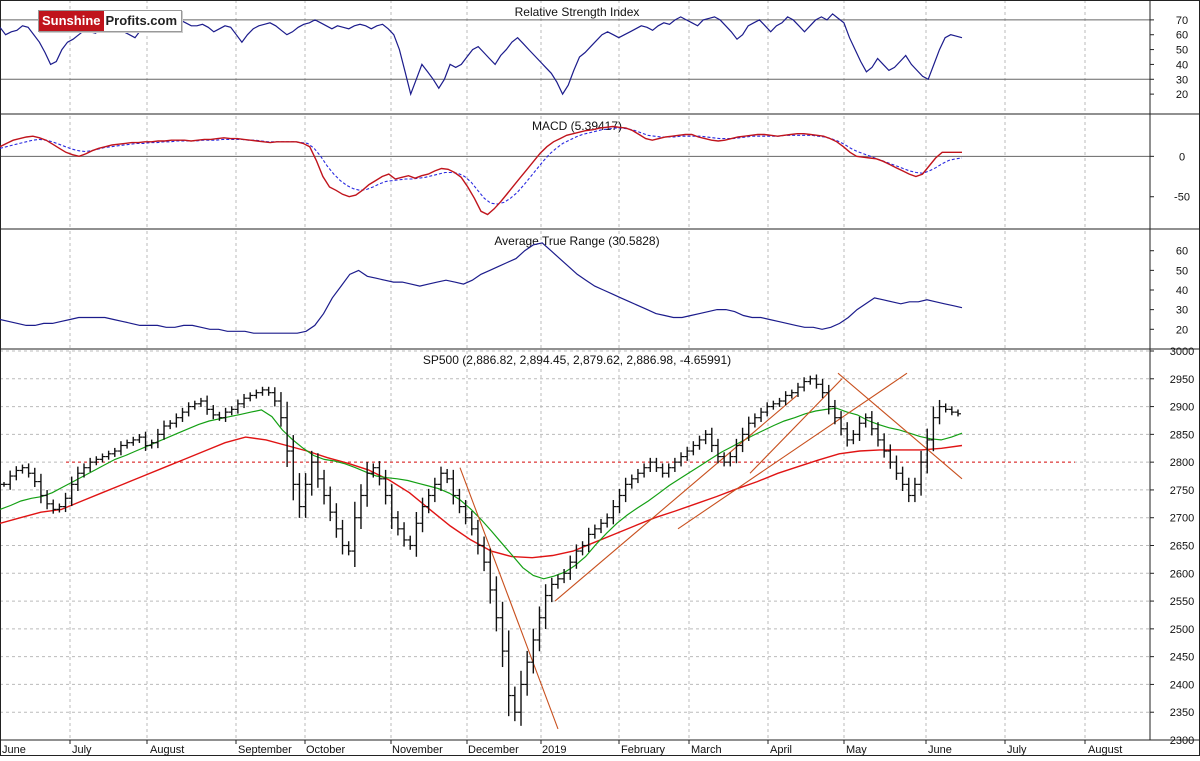 This screenshot has height=761, width=1200. I want to click on atr-title: Average True Range (30.5828), so click(576, 241).